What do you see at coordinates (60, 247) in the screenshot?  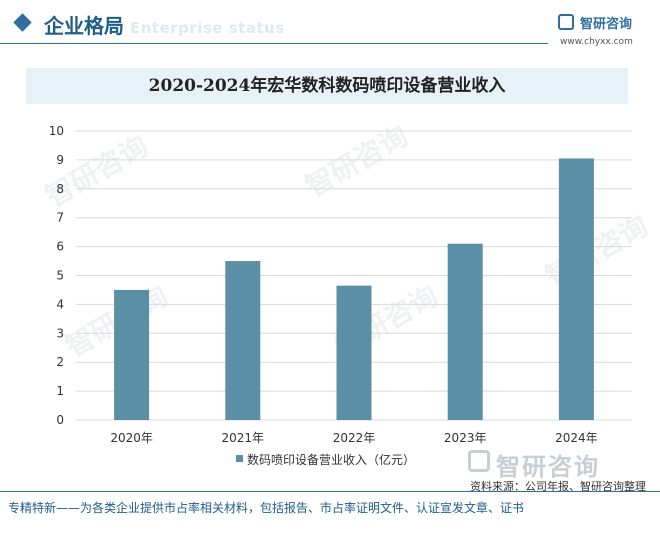 I see `y-tick-label: 6` at bounding box center [60, 247].